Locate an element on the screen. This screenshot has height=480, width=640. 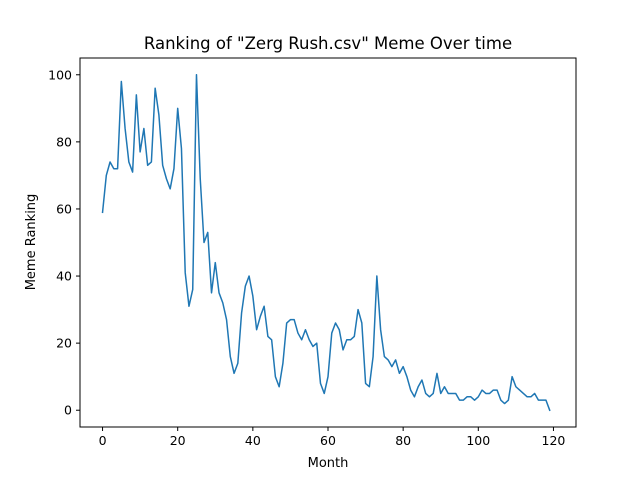
y-axis-ticks: 0 20 40 60 80 100 is located at coordinates (64, 242).